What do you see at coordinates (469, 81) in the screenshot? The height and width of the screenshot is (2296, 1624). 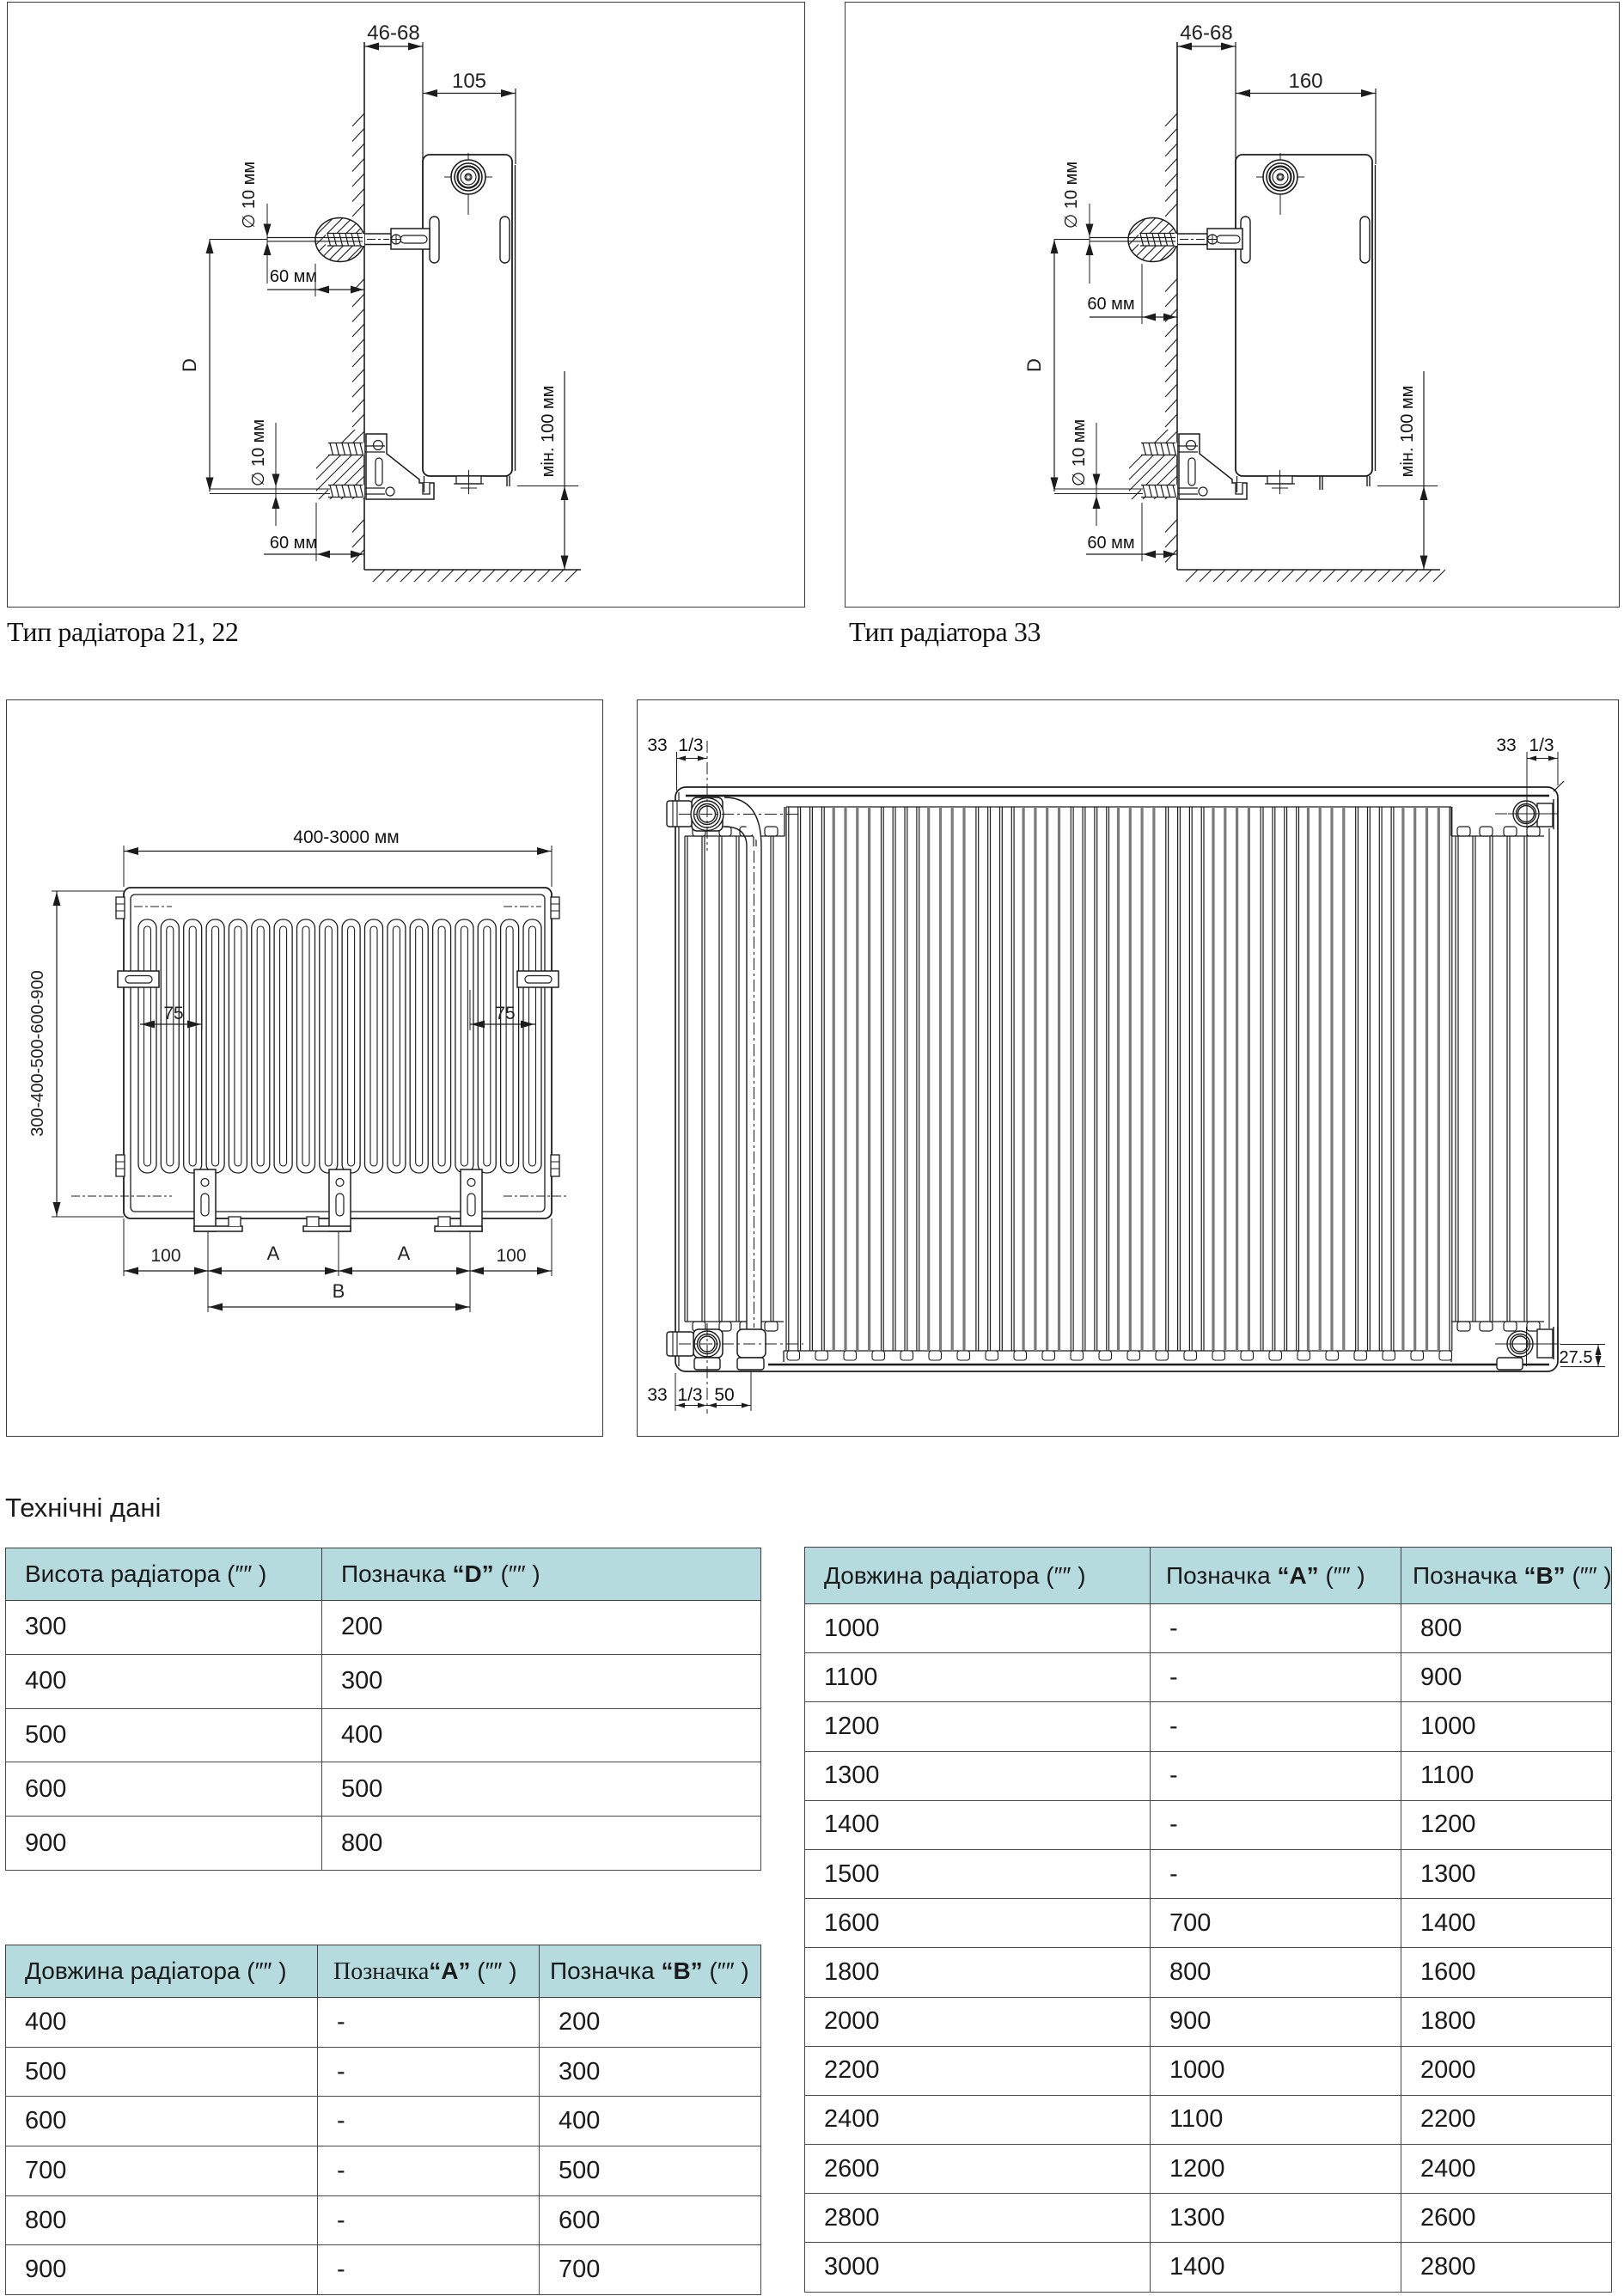 I see `svg-text: 105` at bounding box center [469, 81].